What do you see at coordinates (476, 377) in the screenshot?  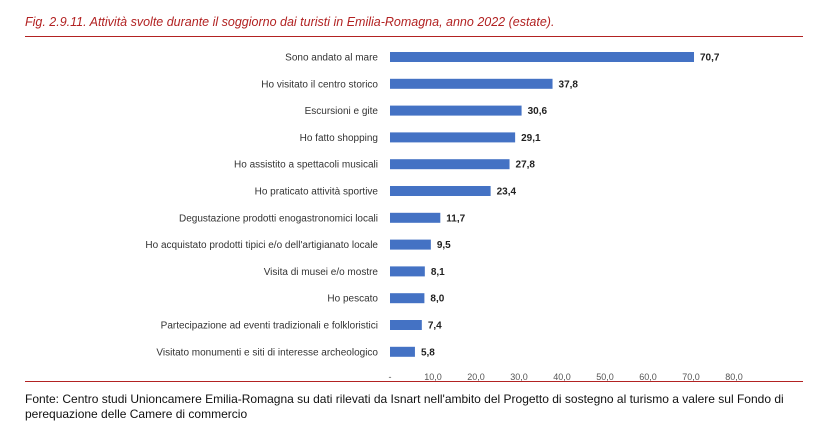 I see `x-tick-label: 20,0` at bounding box center [476, 377].